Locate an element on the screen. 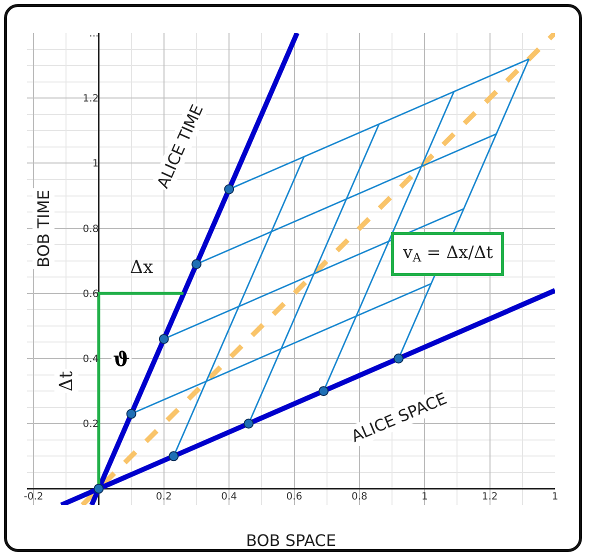 The height and width of the screenshot is (560, 590). x-axis-title: BOB SPACE is located at coordinates (291, 540).